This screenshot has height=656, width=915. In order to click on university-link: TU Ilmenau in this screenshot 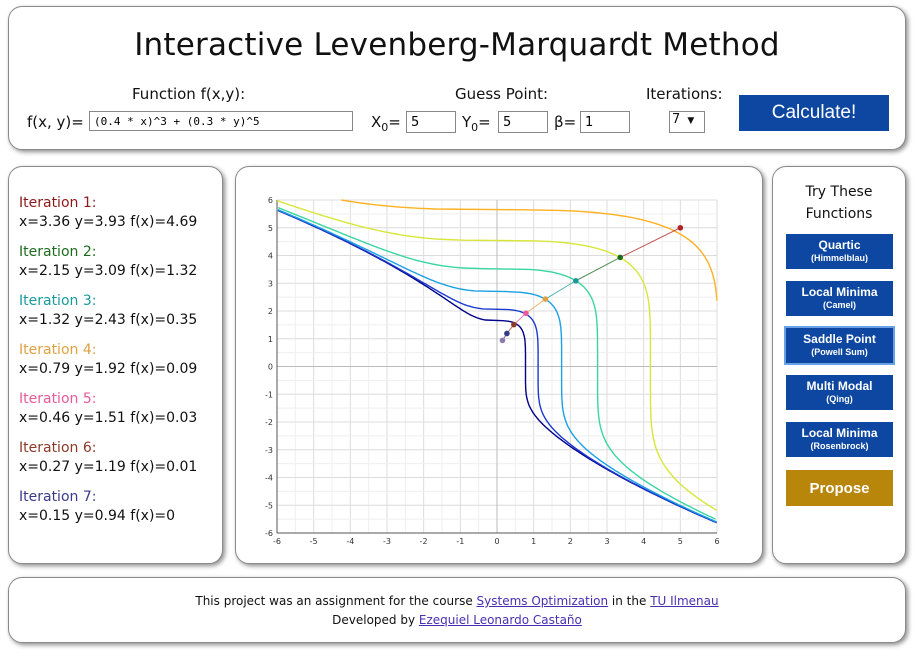, I will do `click(684, 601)`.